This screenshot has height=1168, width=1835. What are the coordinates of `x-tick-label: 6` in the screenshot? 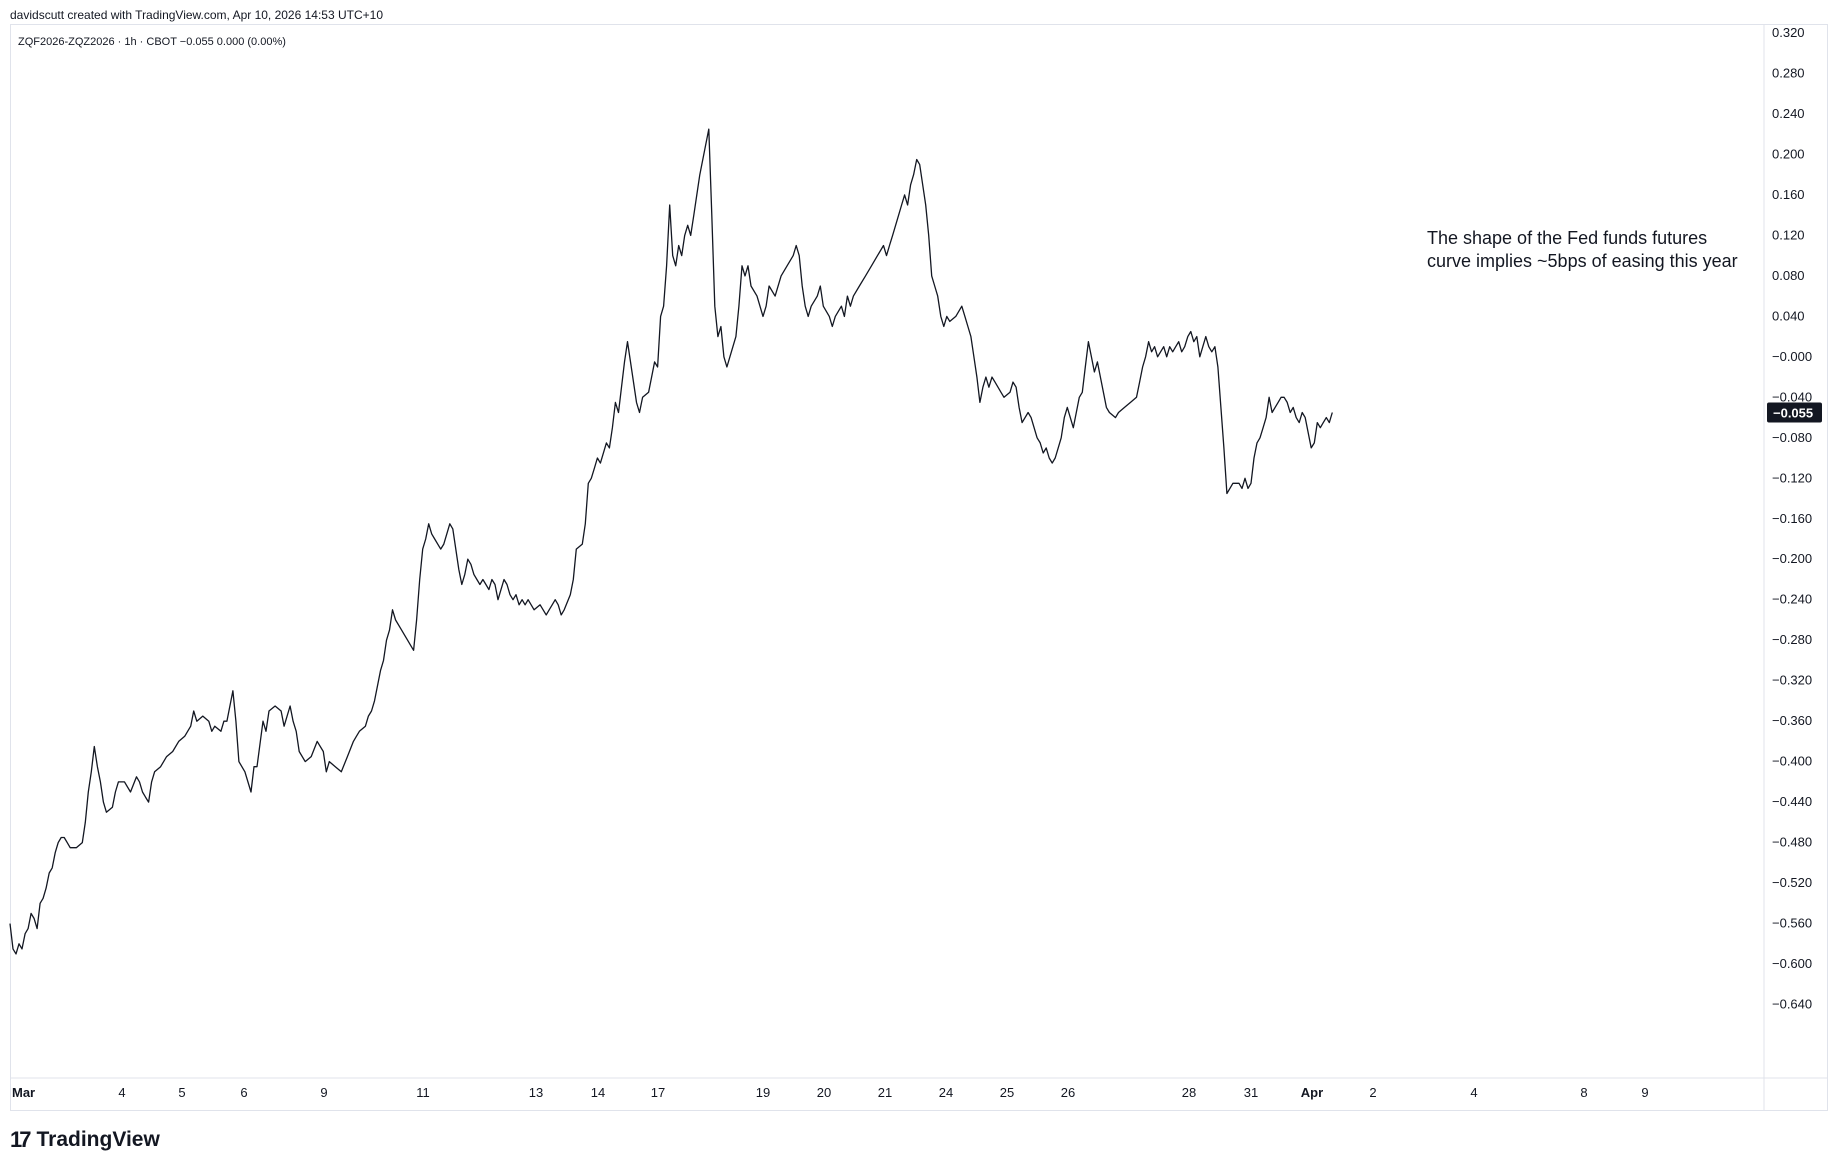 It's located at (243, 1092).